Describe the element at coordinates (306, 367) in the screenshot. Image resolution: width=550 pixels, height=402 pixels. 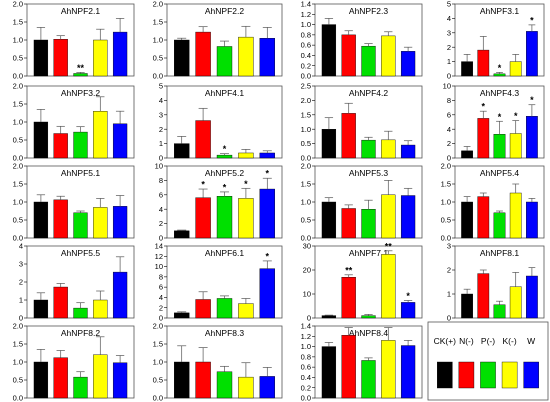
I see `y-tick-label: 0.6` at that location.